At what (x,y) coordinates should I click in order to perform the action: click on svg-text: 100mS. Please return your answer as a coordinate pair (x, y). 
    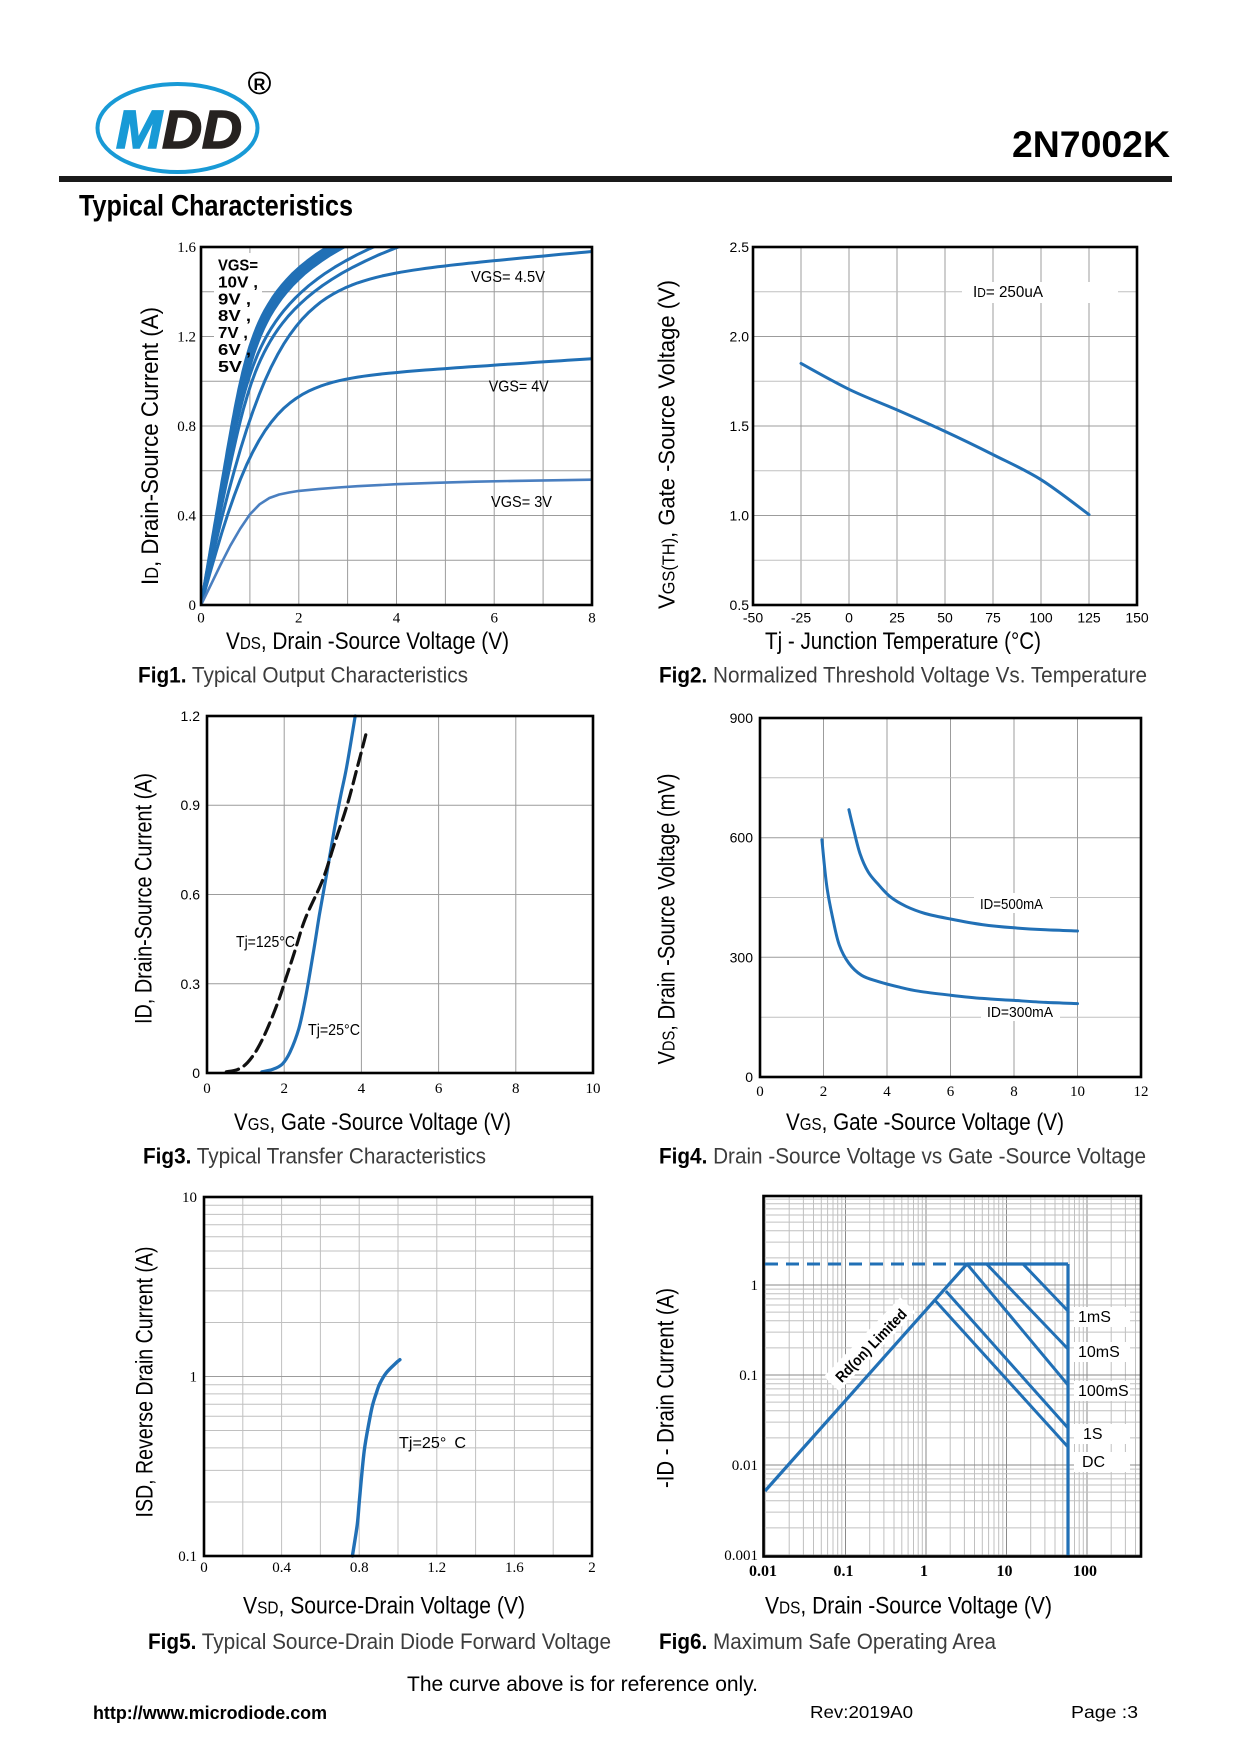
    Looking at the image, I should click on (1103, 1391).